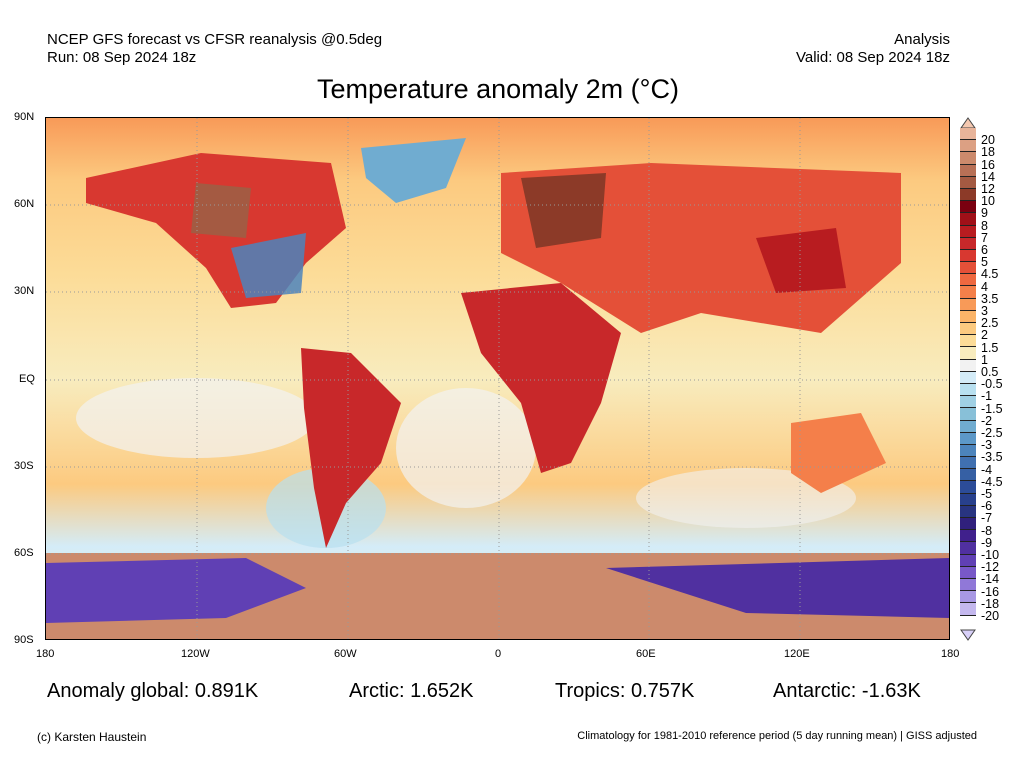 The height and width of the screenshot is (768, 1024). I want to click on lat-label: 30N, so click(24, 291).